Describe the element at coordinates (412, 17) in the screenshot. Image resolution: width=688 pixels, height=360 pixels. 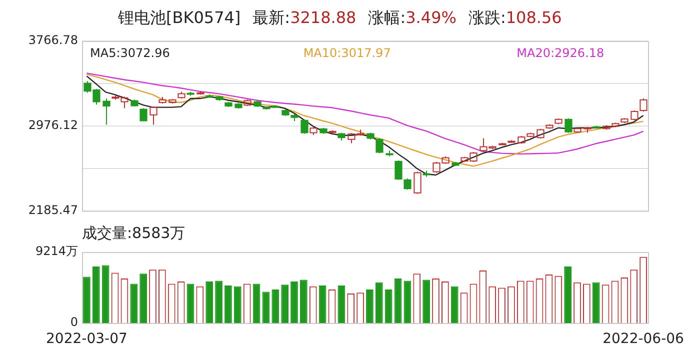
I see `text: 涨幅:3.49%` at that location.